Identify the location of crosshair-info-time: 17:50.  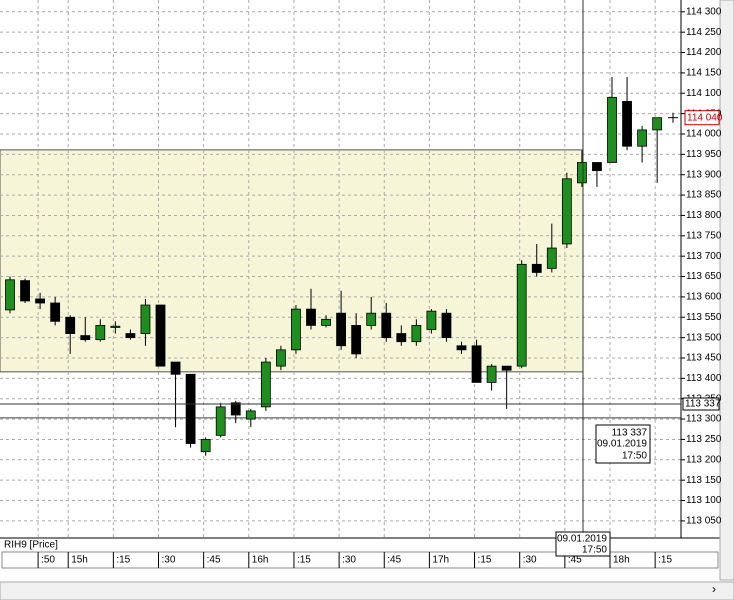
(634, 456).